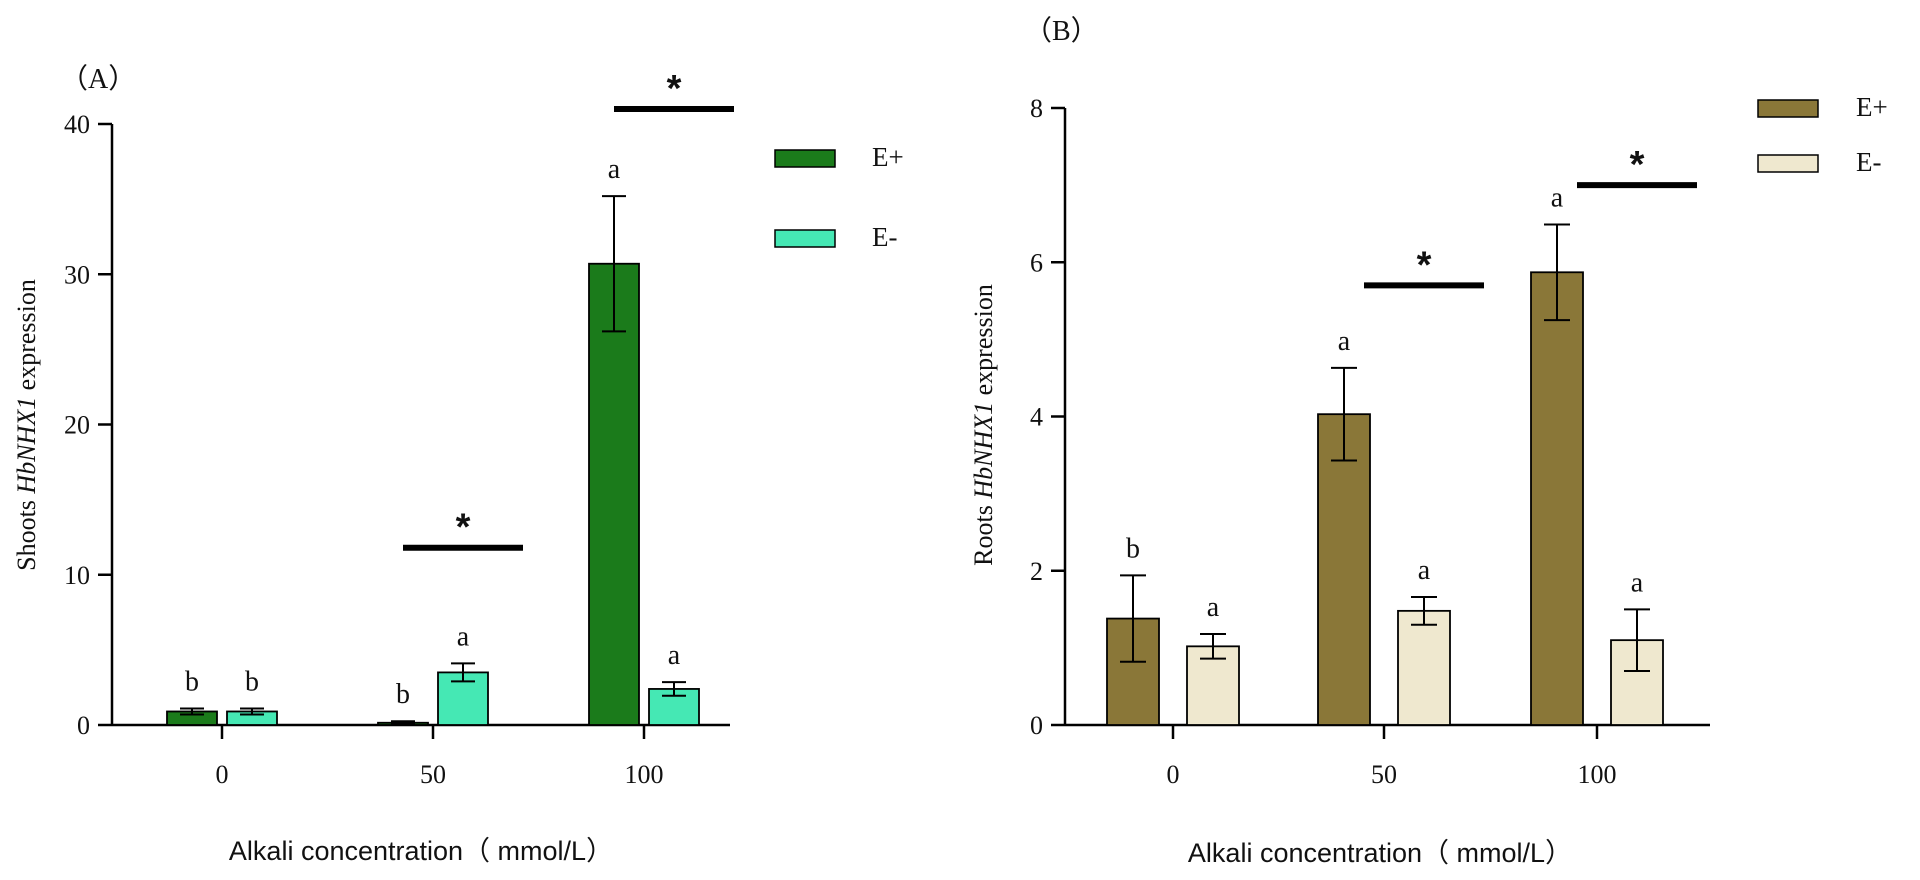  Describe the element at coordinates (839, 197) in the screenshot. I see `panel-a-legend: E+ E-` at that location.